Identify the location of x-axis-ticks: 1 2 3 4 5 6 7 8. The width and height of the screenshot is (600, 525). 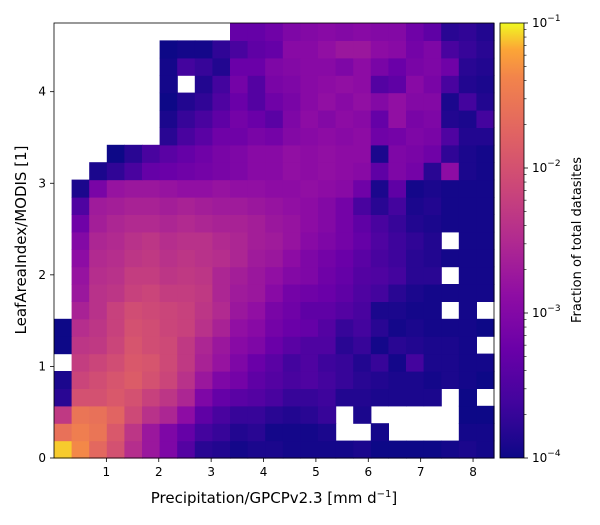
(290, 468).